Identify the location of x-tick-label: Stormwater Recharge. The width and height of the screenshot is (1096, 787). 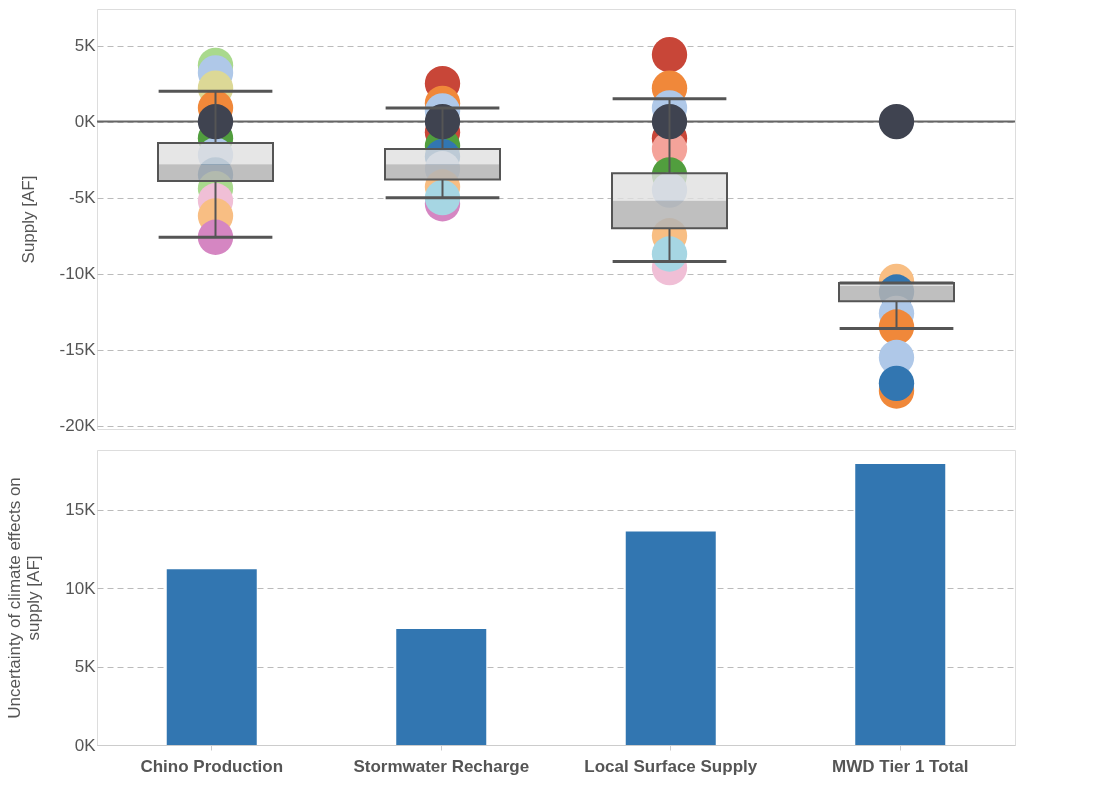
(441, 766).